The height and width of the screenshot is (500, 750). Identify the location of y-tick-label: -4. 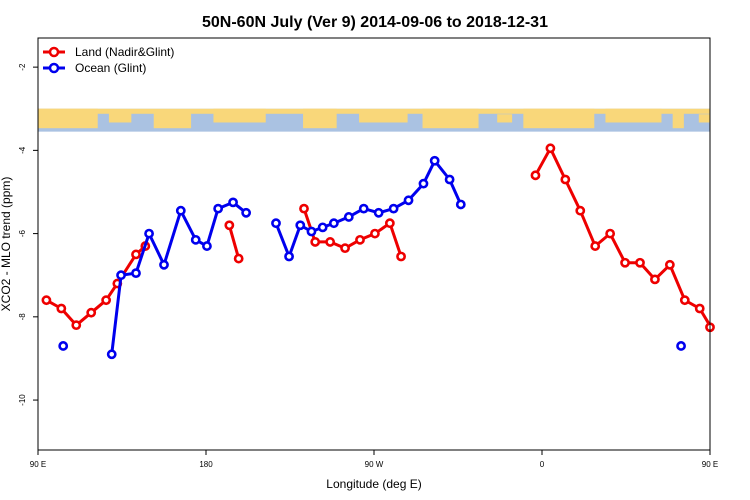
(22, 150).